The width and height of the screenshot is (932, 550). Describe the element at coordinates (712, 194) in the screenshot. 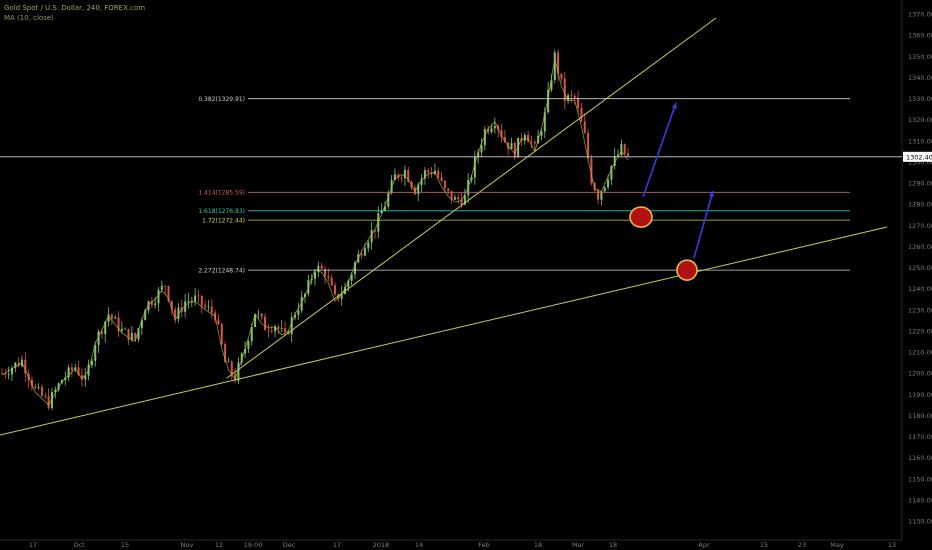

I see `arrow-head` at that location.